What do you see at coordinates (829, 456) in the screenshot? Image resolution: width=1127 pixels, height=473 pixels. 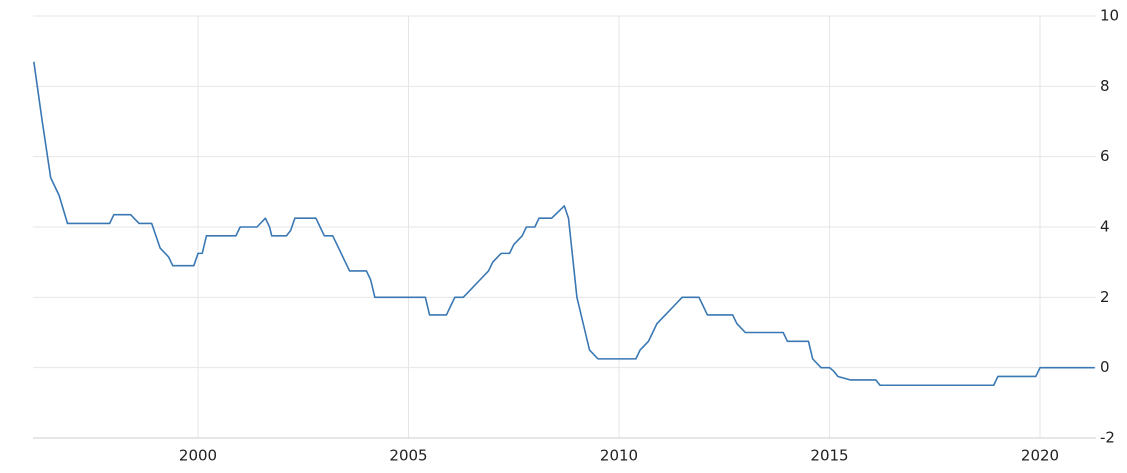 I see `x-tick-label: 2015` at bounding box center [829, 456].